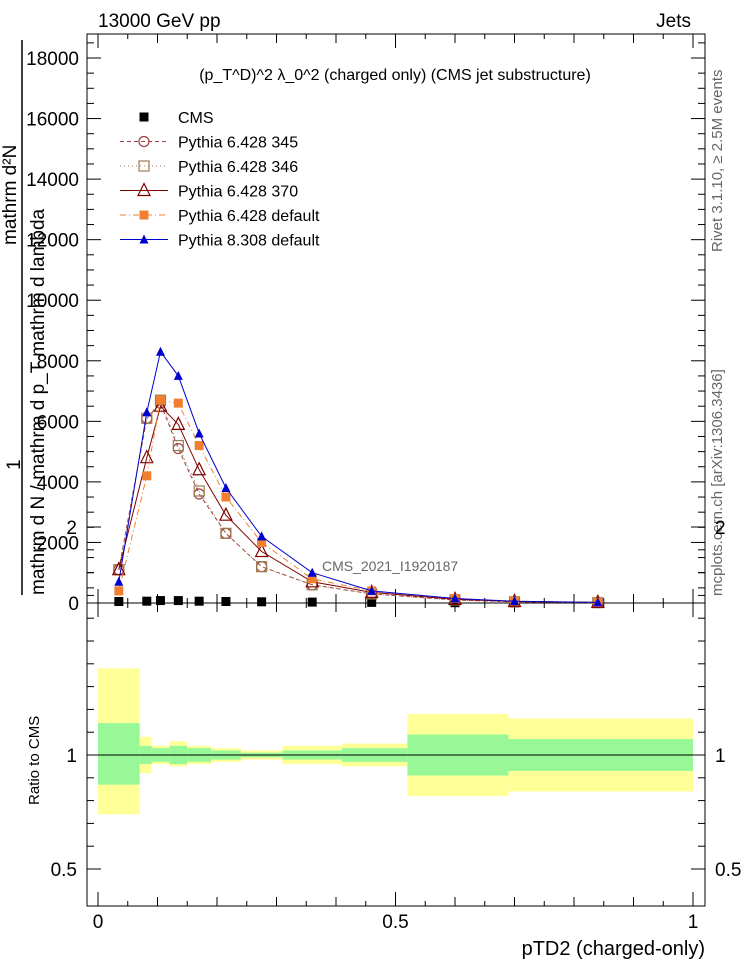 Image resolution: width=746 pixels, height=972 pixels. Describe the element at coordinates (673, 21) in the screenshot. I see `jets-label: Jets` at that location.